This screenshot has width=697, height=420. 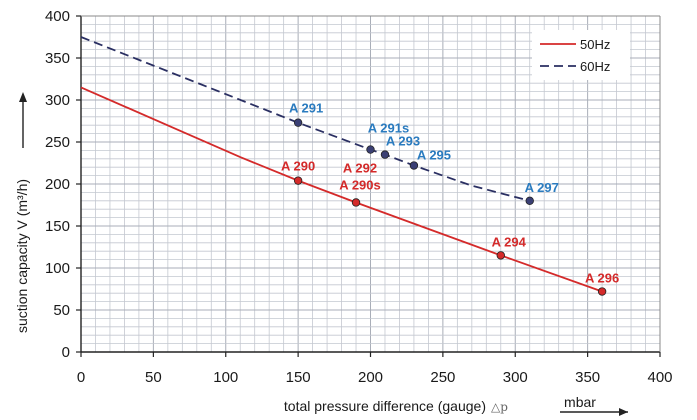 What do you see at coordinates (542, 187) in the screenshot?
I see `point-label: A 297` at bounding box center [542, 187].